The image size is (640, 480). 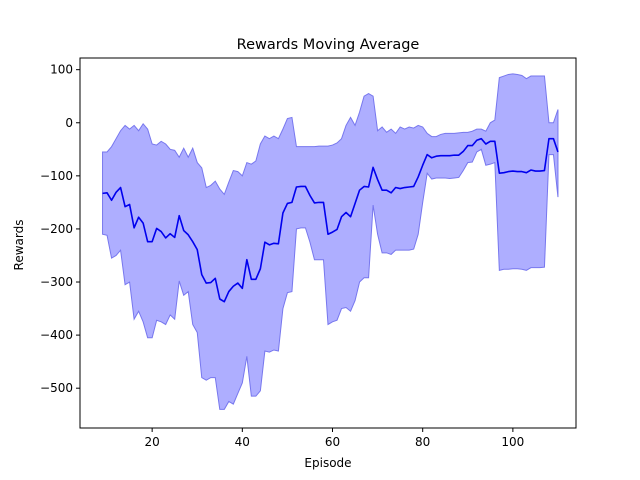 What do you see at coordinates (512, 442) in the screenshot?
I see `x-tick-label: 100` at bounding box center [512, 442].